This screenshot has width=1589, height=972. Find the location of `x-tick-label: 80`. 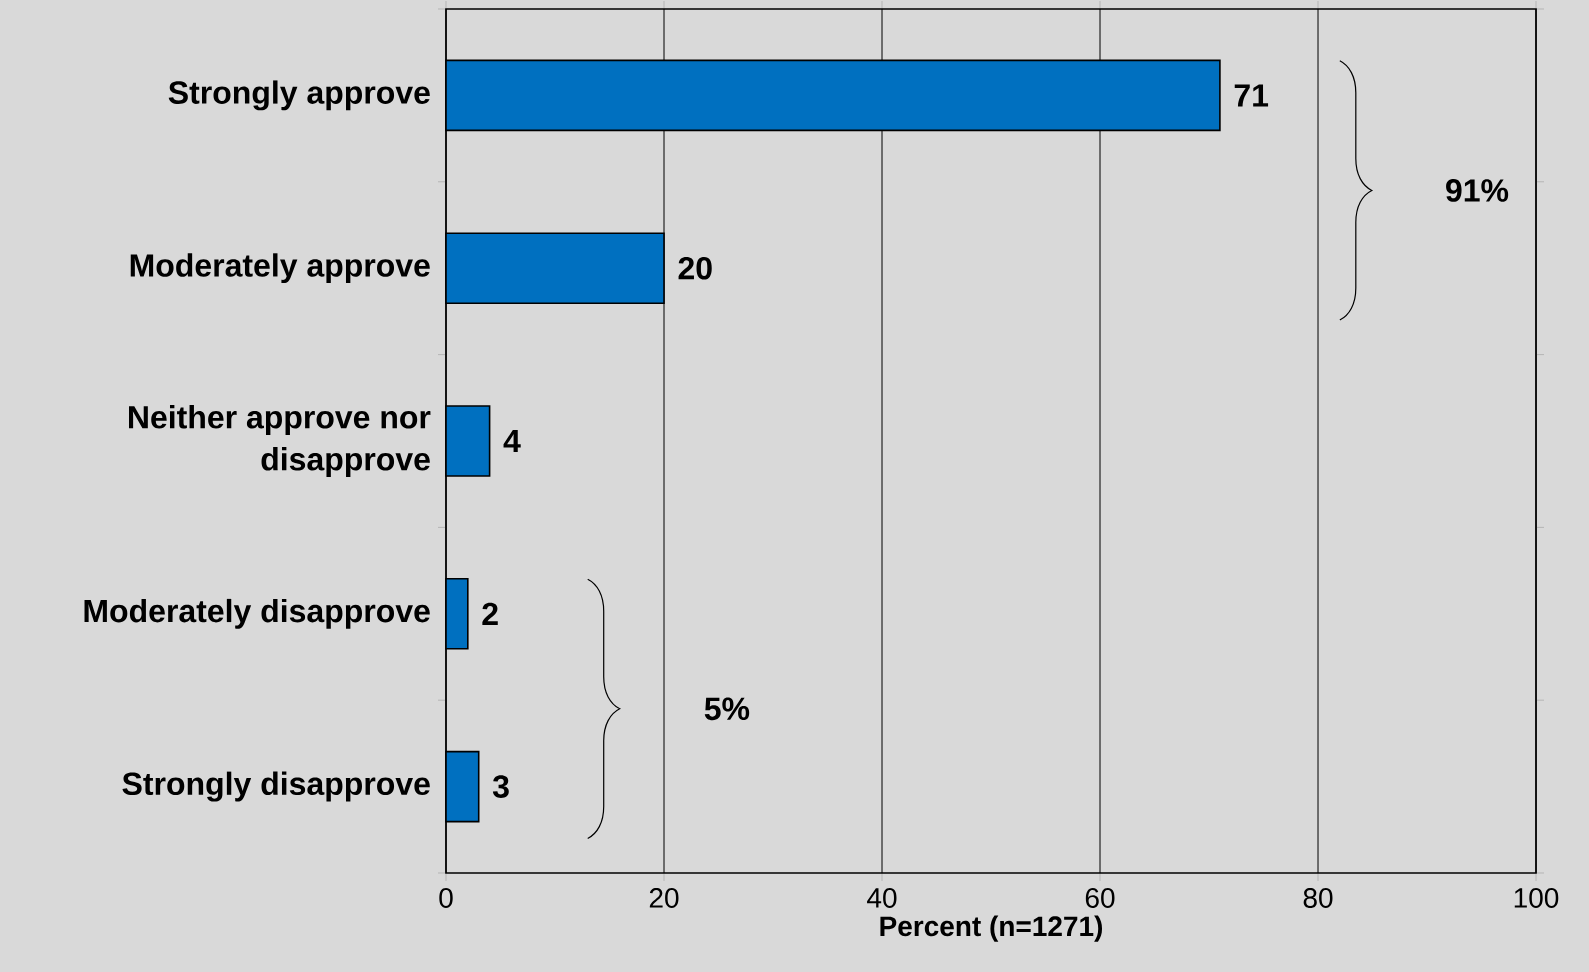

x-tick-label: 80 is located at coordinates (1318, 898).